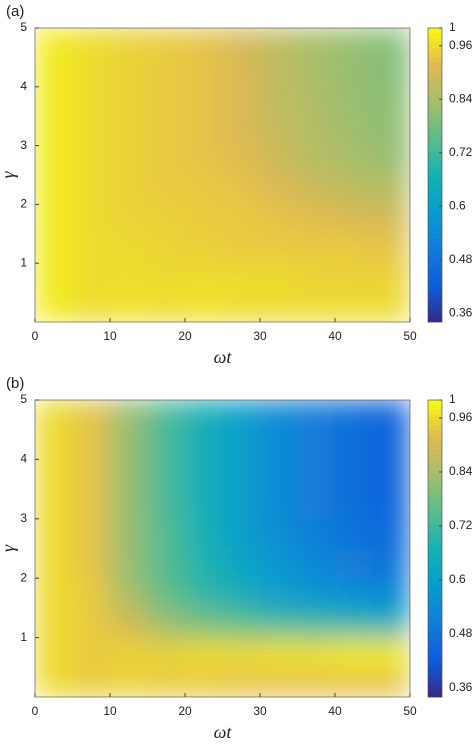 The width and height of the screenshot is (474, 745). What do you see at coordinates (9, 548) in the screenshot?
I see `y-axis-label: γ` at bounding box center [9, 548].